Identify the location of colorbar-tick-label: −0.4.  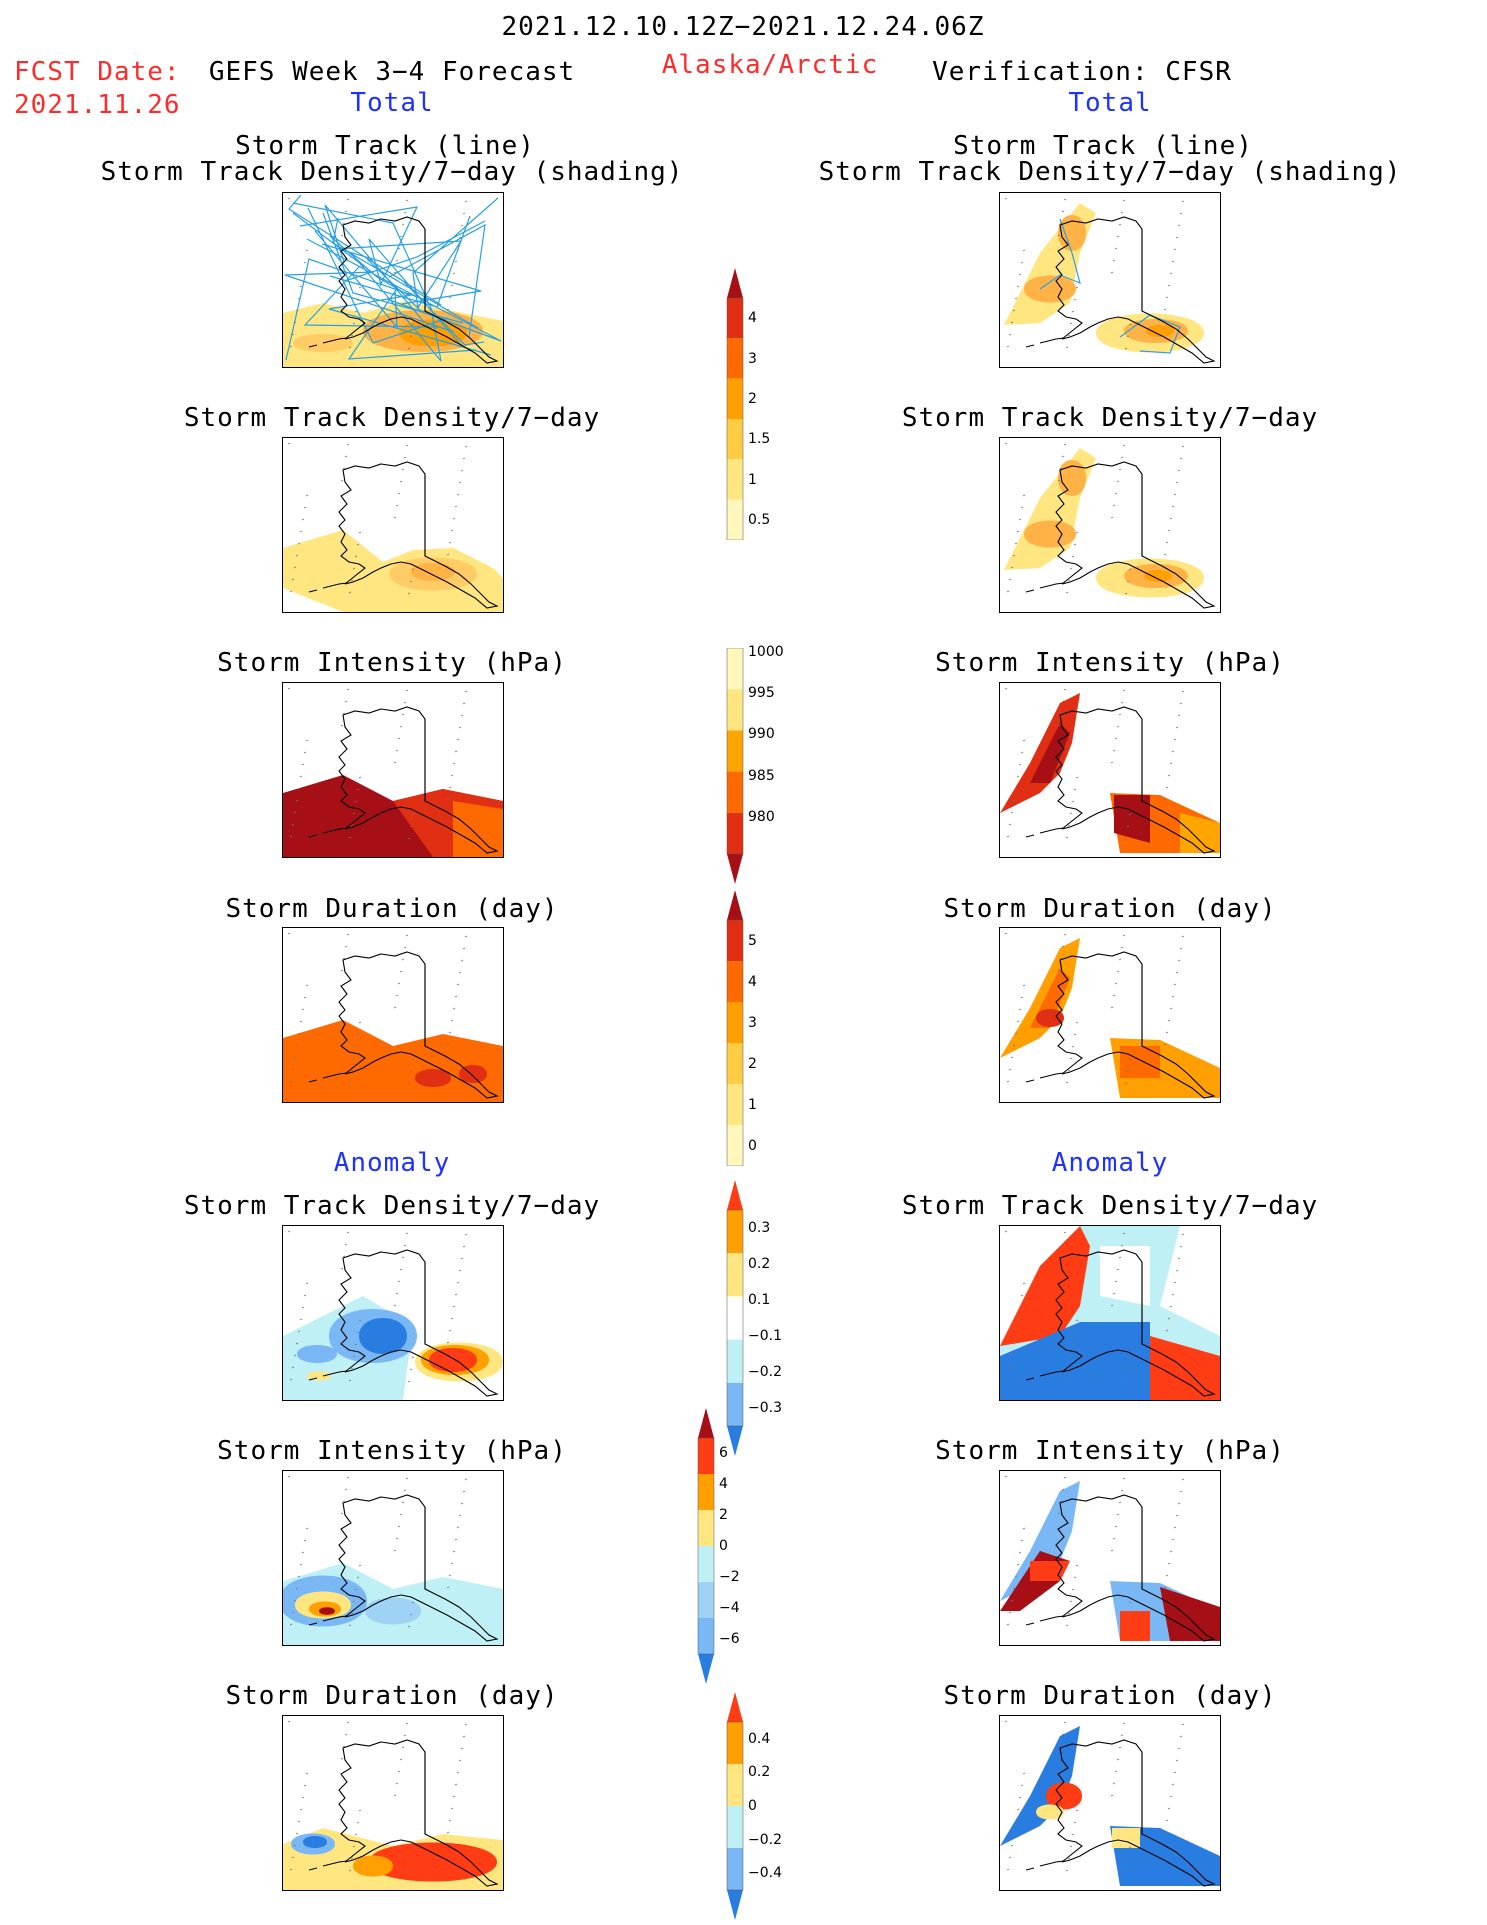
(765, 1873).